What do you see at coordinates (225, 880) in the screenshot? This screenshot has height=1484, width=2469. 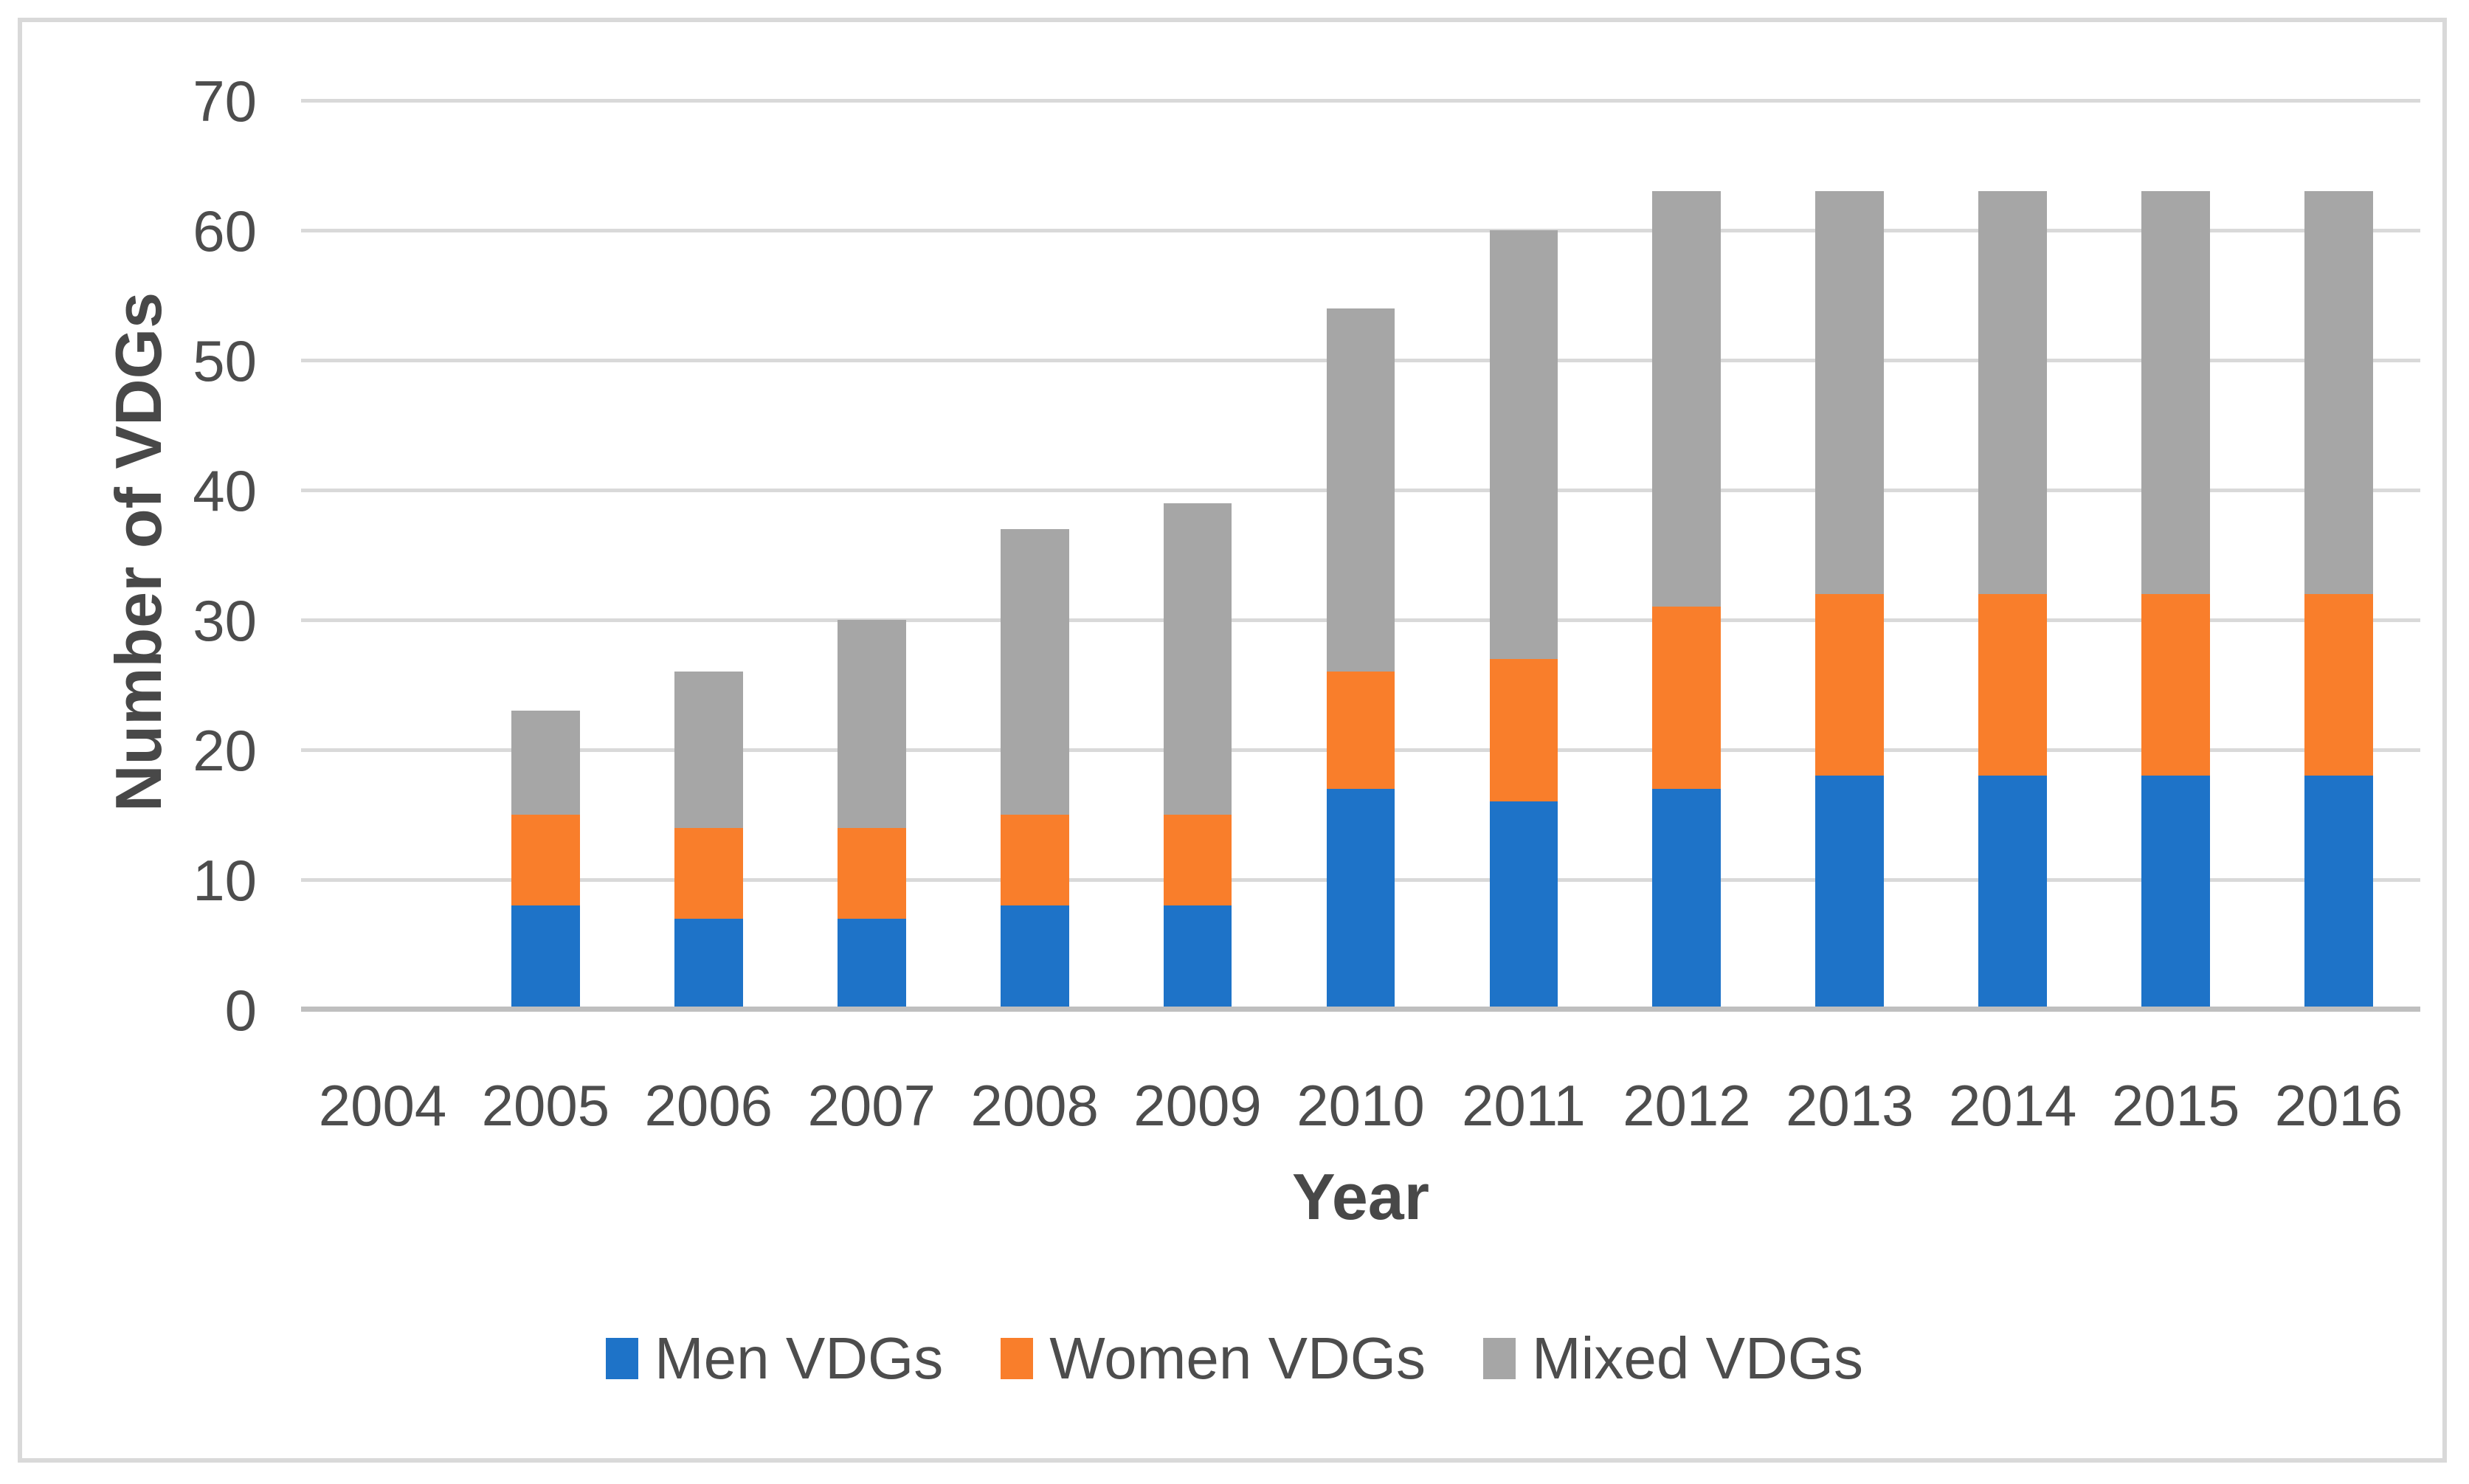 I see `y-tick-label: 10` at bounding box center [225, 880].